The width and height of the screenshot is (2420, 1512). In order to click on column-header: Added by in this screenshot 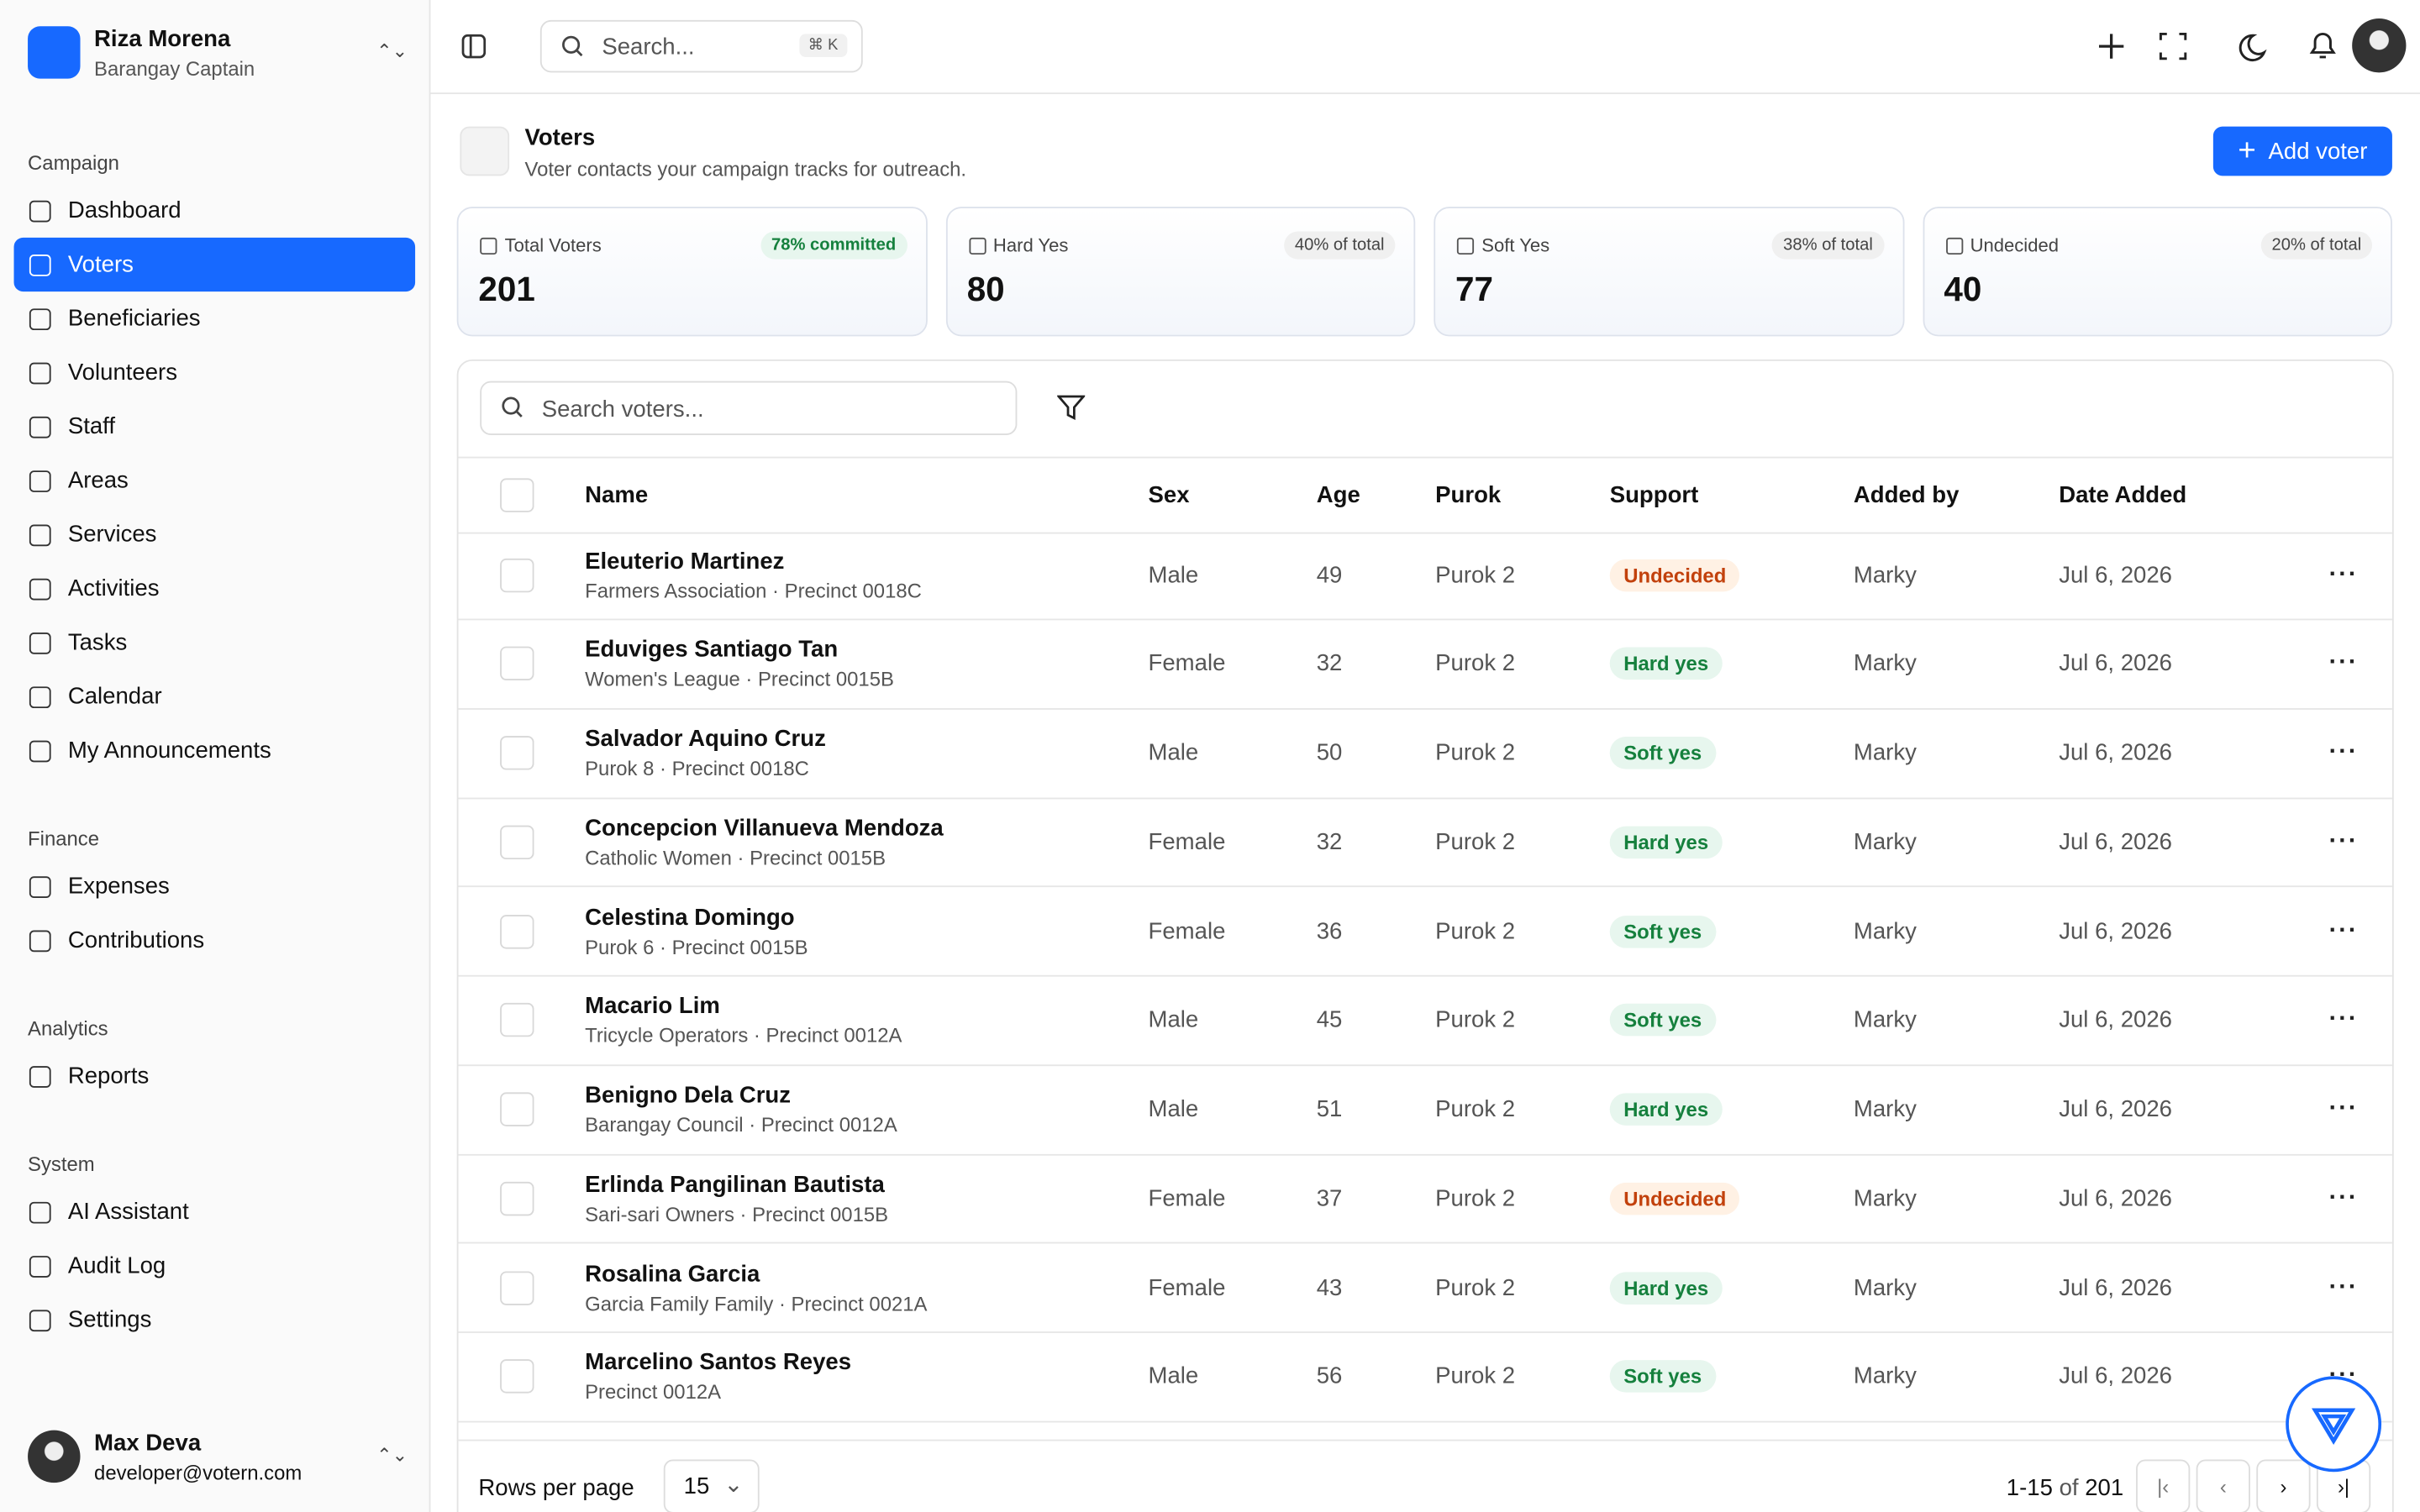, I will do `click(1907, 495)`.